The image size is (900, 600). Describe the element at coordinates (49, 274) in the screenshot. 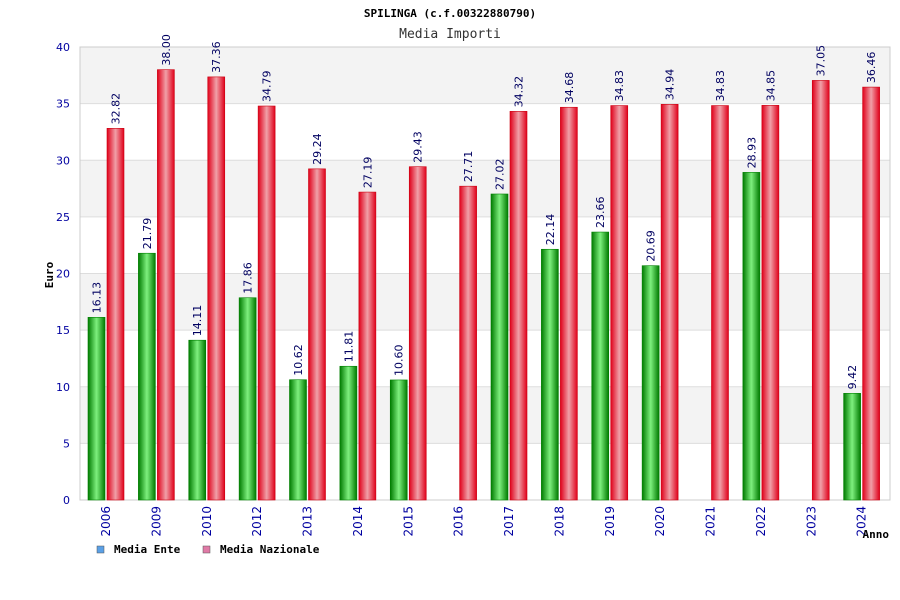

I see `y-axis-label: Euro` at that location.